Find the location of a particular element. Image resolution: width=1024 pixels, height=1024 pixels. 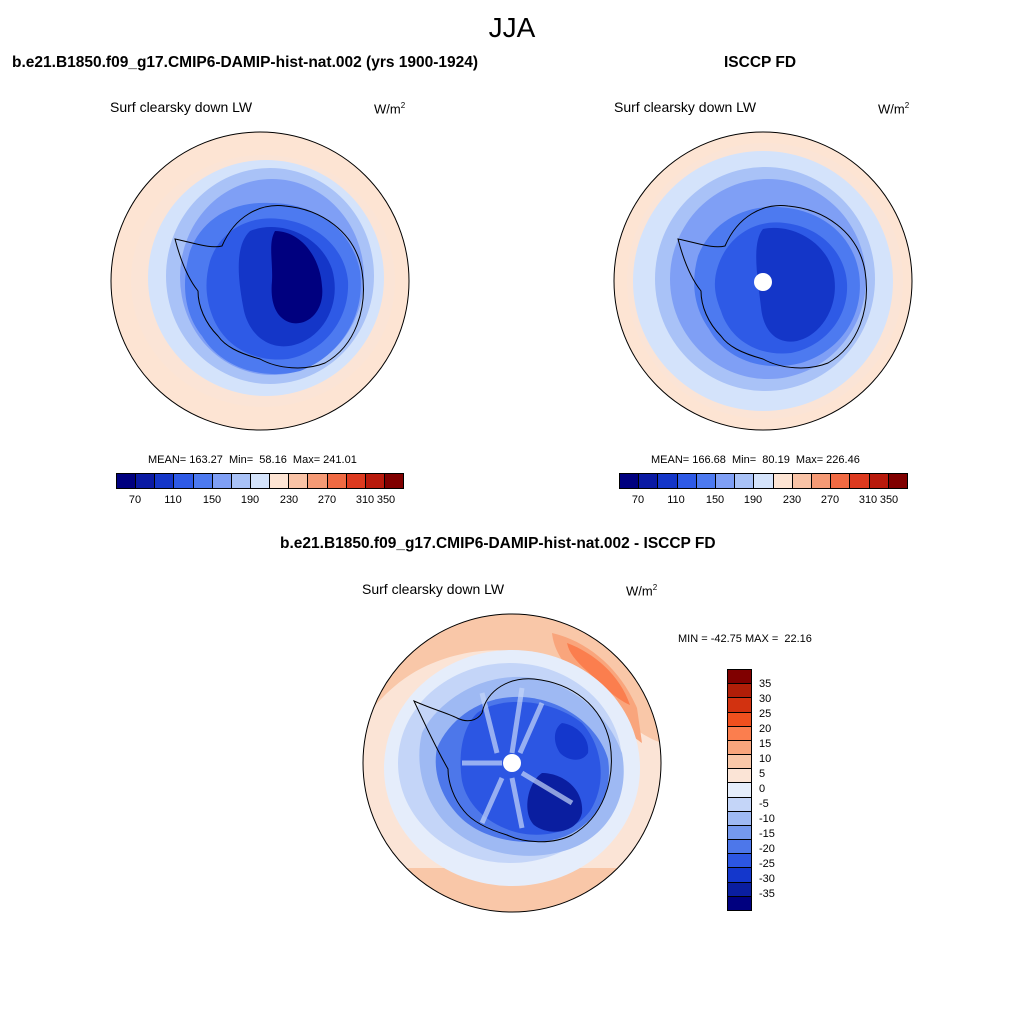

colorbar-tick-label: -35 is located at coordinates (767, 894).